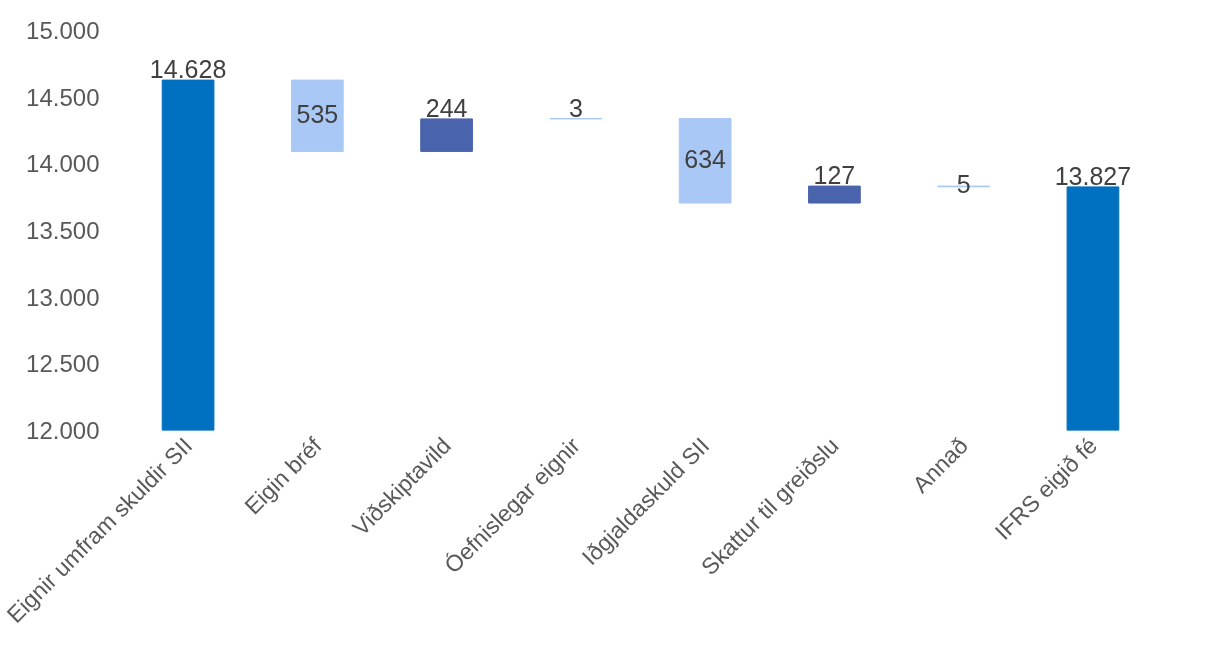 Image resolution: width=1215 pixels, height=655 pixels. Describe the element at coordinates (63, 97) in the screenshot. I see `y-tick-label: 14.500` at that location.